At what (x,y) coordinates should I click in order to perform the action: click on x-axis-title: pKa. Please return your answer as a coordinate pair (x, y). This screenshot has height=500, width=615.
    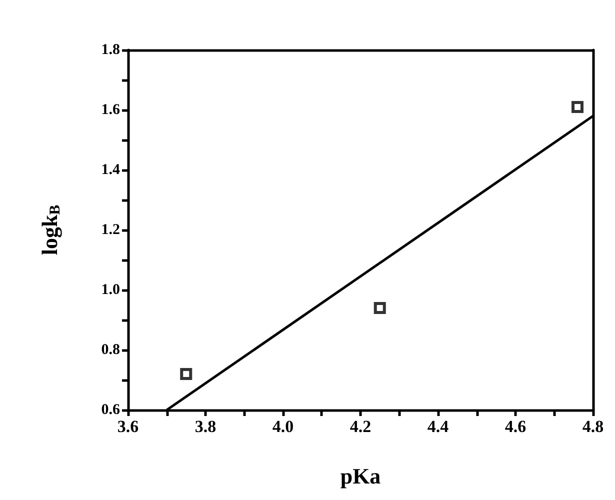
    Looking at the image, I should click on (360, 476).